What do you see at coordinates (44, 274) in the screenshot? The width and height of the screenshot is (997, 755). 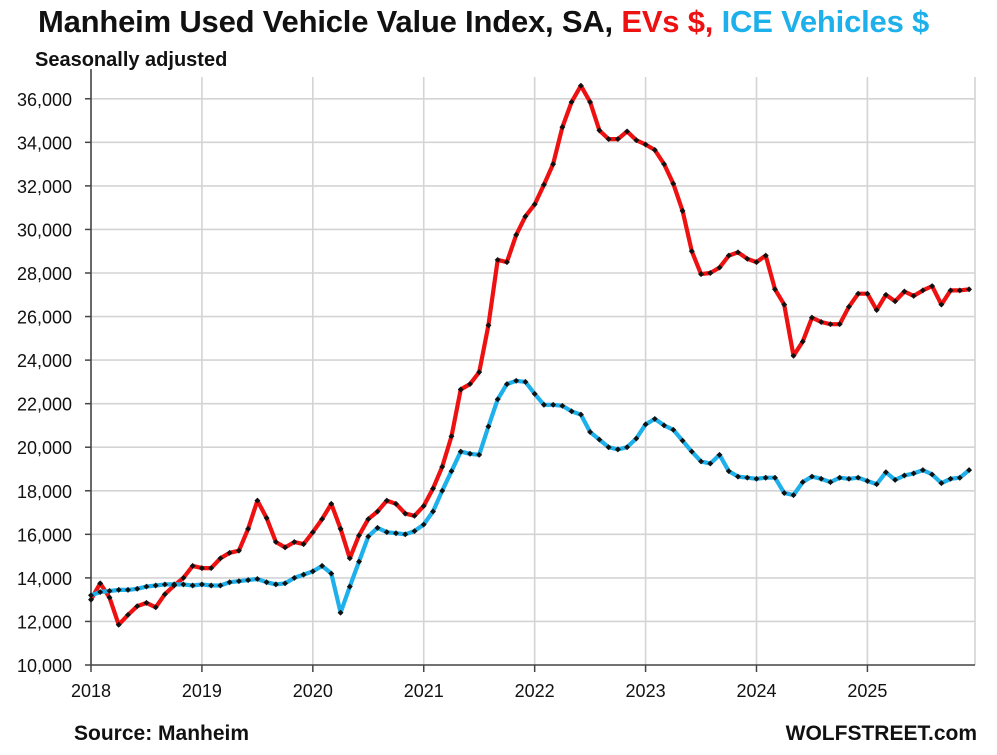 I see `y-tick-label: 28,000` at bounding box center [44, 274].